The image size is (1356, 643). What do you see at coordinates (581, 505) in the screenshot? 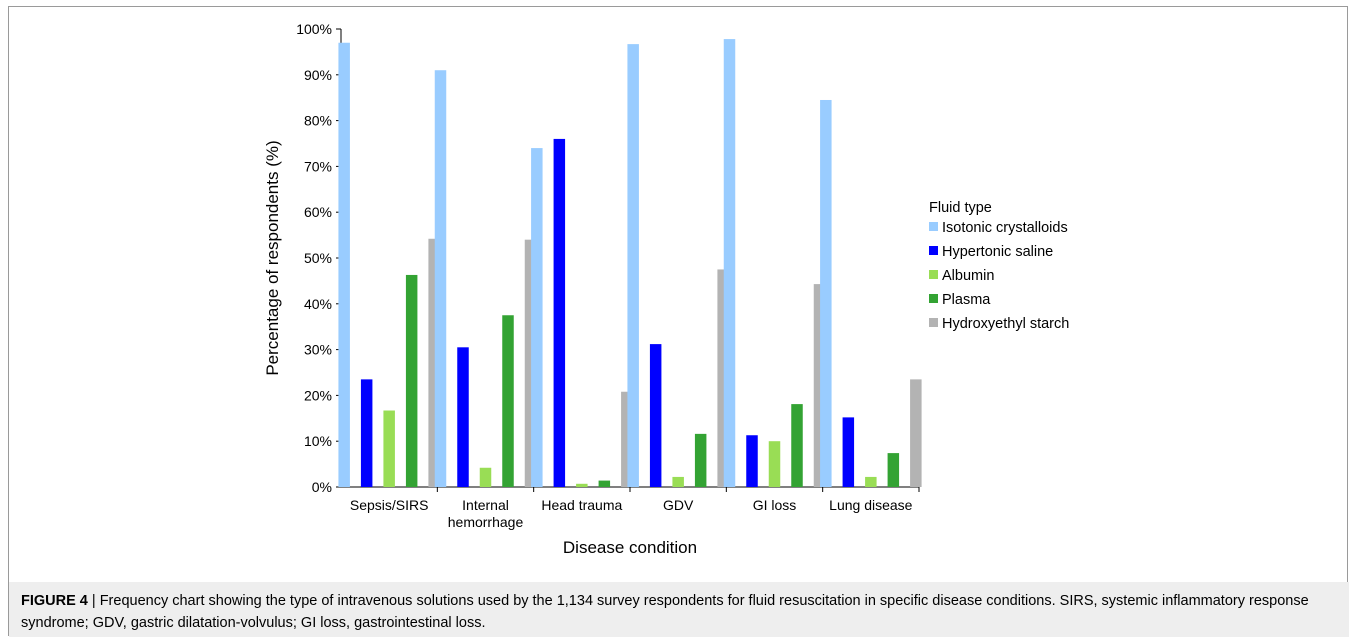
I see `x-tick-label: Head trauma` at bounding box center [581, 505].